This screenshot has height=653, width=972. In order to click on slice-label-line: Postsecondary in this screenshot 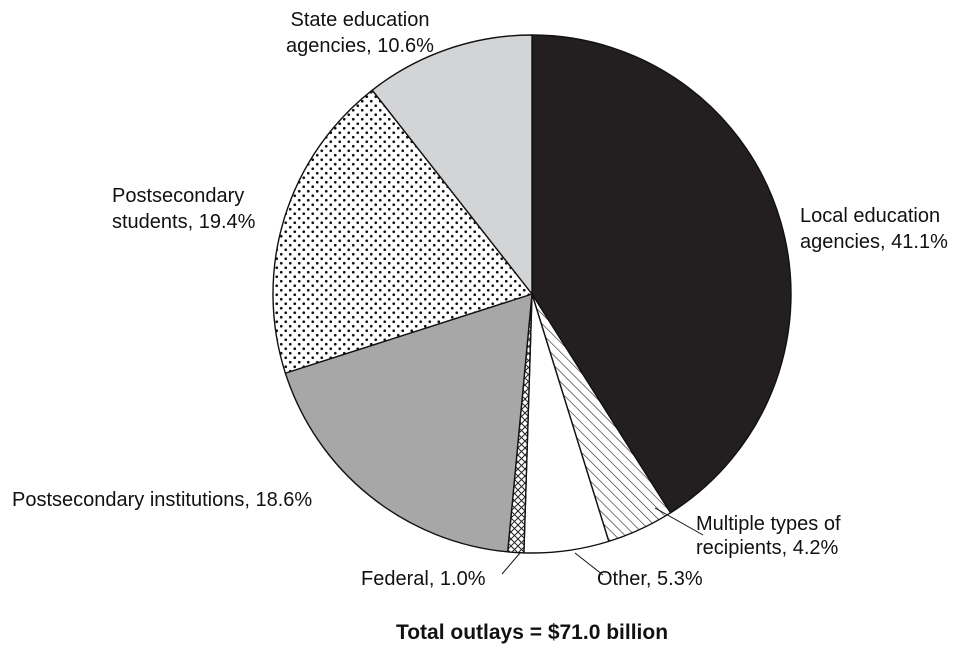, I will do `click(178, 196)`.